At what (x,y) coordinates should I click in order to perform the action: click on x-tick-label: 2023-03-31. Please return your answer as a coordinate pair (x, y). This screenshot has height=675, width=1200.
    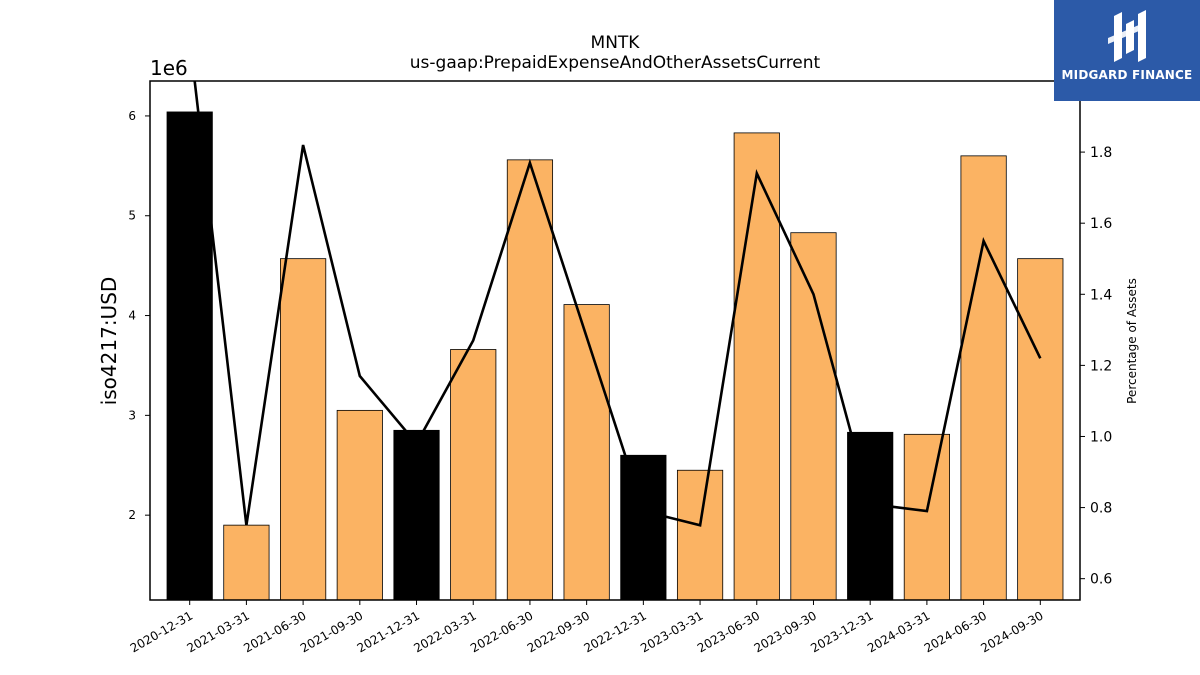
    Looking at the image, I should click on (671, 631).